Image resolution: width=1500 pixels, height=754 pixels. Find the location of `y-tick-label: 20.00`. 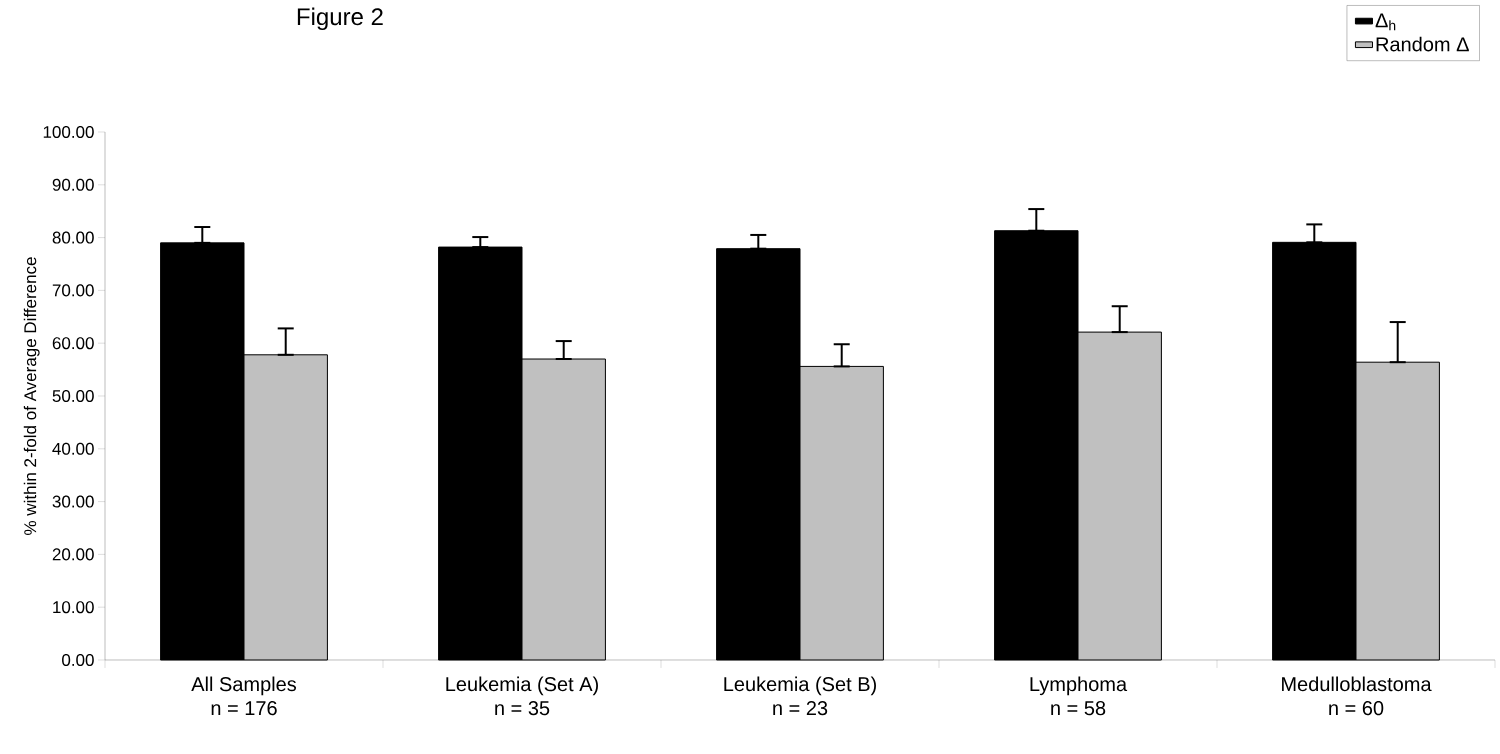

y-tick-label: 20.00 is located at coordinates (73, 554).